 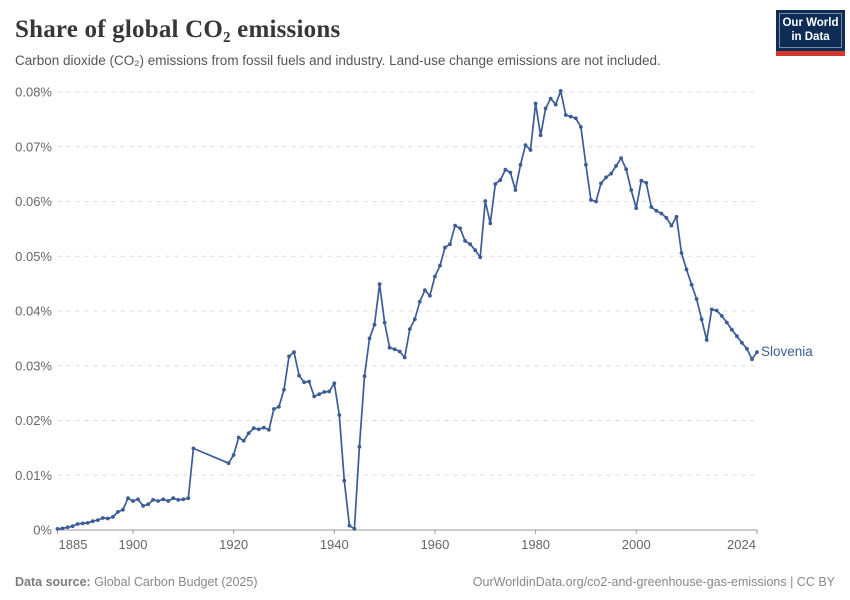 I want to click on y-tick-label: 0.04%, so click(x=33, y=311).